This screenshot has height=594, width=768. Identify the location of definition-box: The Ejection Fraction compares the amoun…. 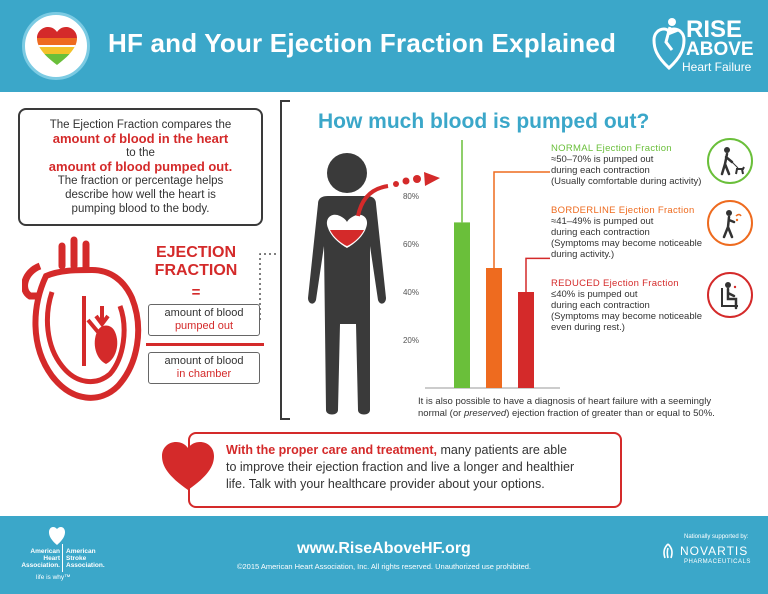
(140, 167).